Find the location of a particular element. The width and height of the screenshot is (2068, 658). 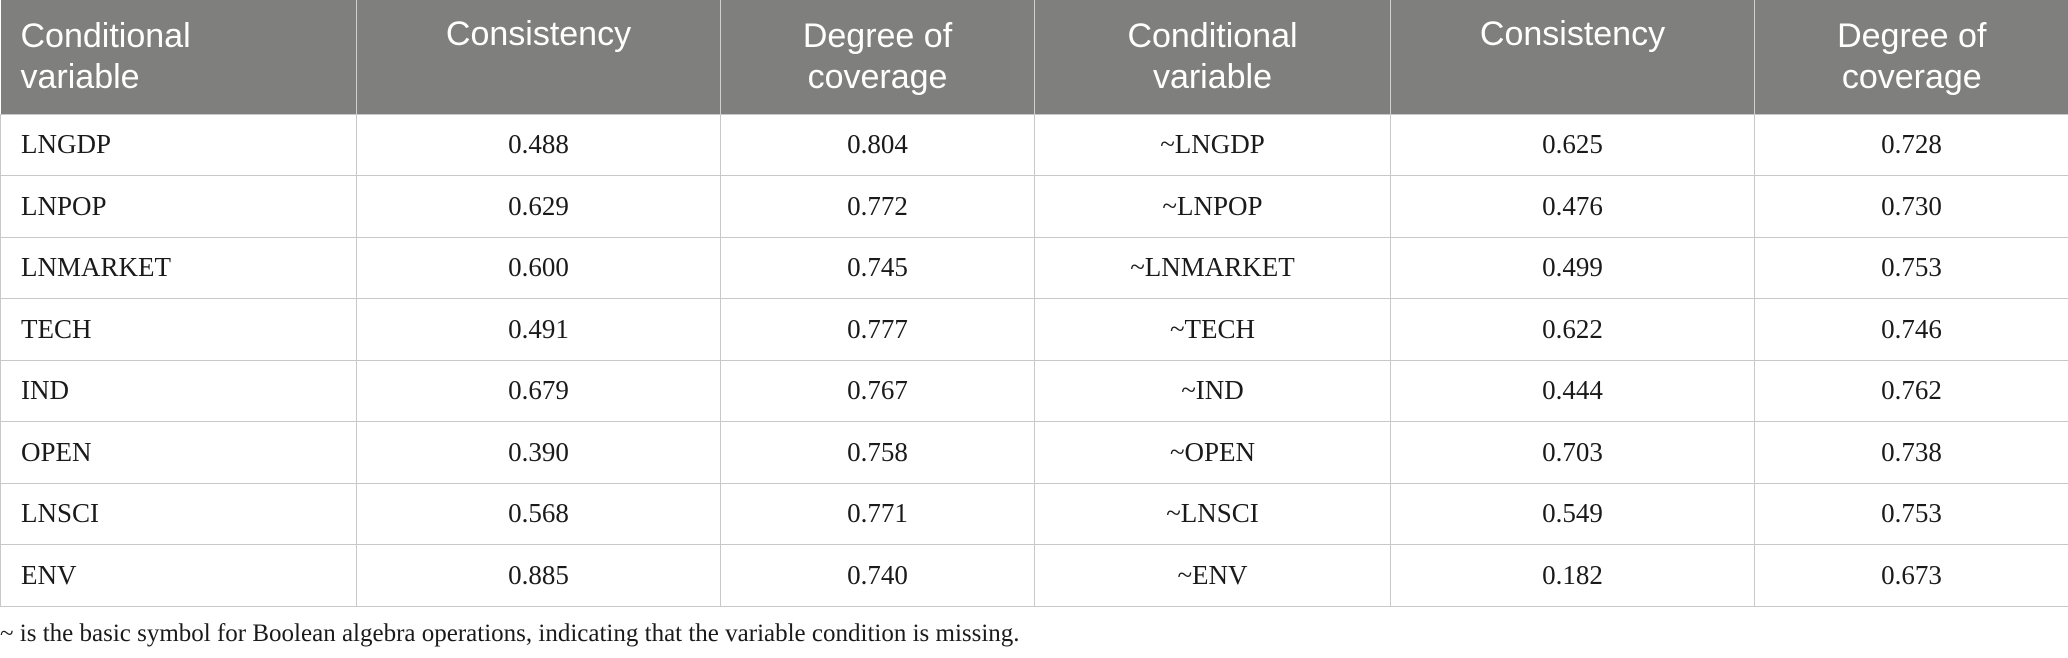

cell-coverage: 0.804 is located at coordinates (877, 144).